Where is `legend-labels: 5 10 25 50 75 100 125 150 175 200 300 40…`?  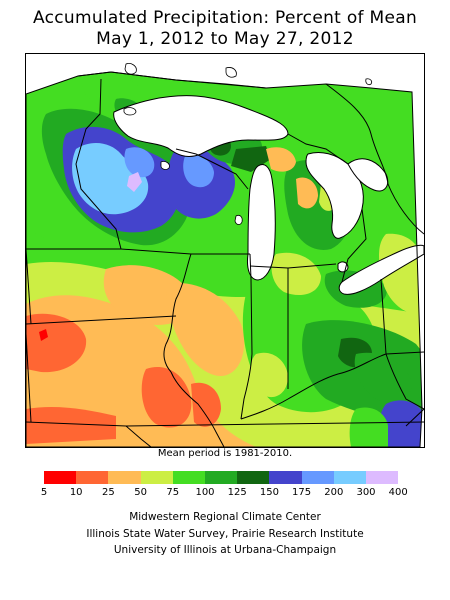 legend-labels: 5 10 25 50 75 100 125 150 175 200 300 40… is located at coordinates (224, 494).